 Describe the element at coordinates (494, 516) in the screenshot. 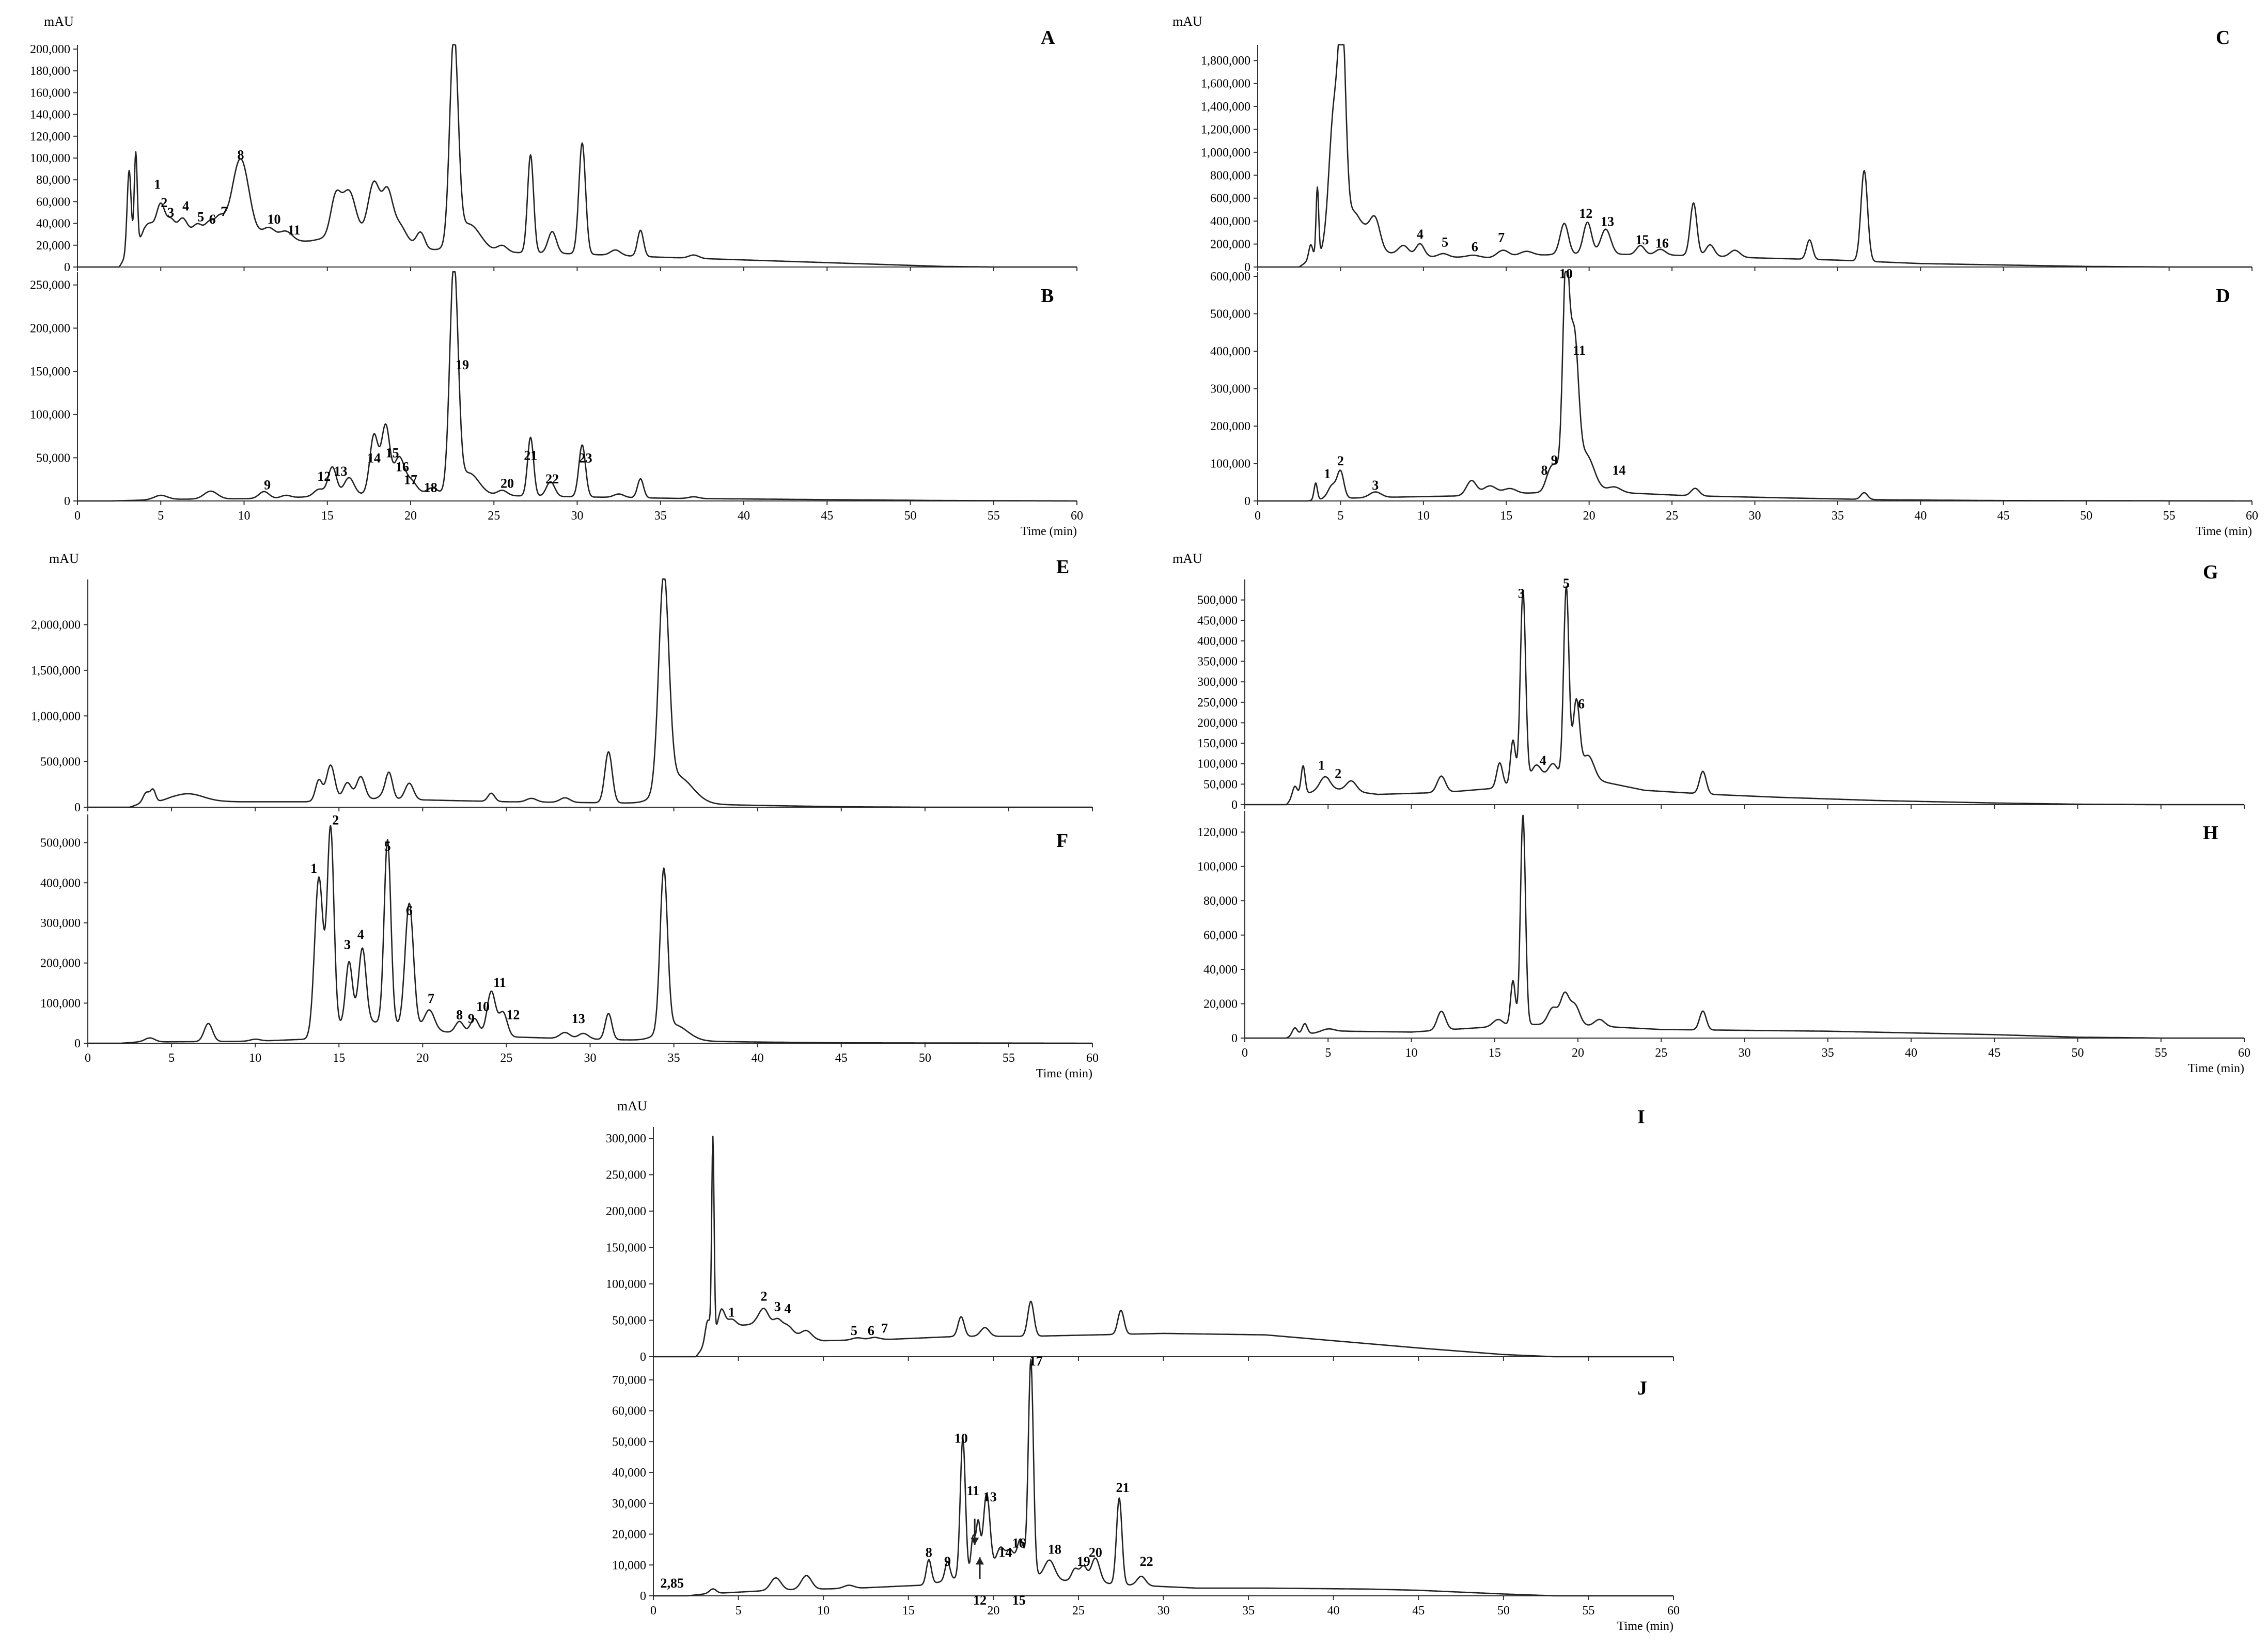

I see `x-tick-label: 25` at that location.